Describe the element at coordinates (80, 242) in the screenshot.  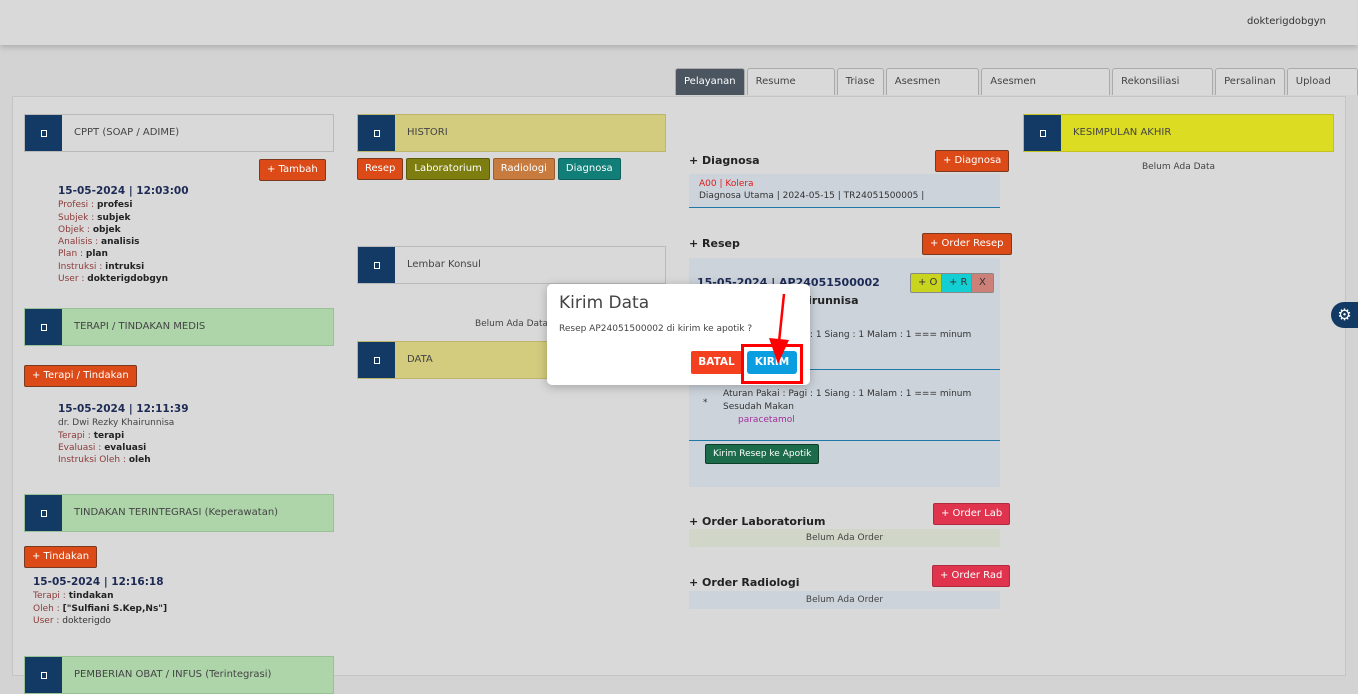
I see `label: Analisis :` at that location.